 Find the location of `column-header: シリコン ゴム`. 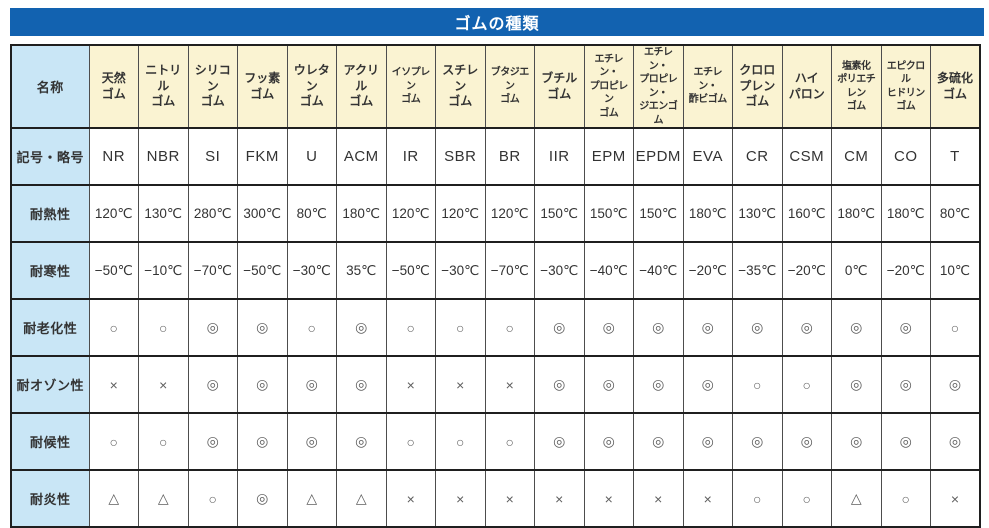

column-header: シリコン ゴム is located at coordinates (212, 86).